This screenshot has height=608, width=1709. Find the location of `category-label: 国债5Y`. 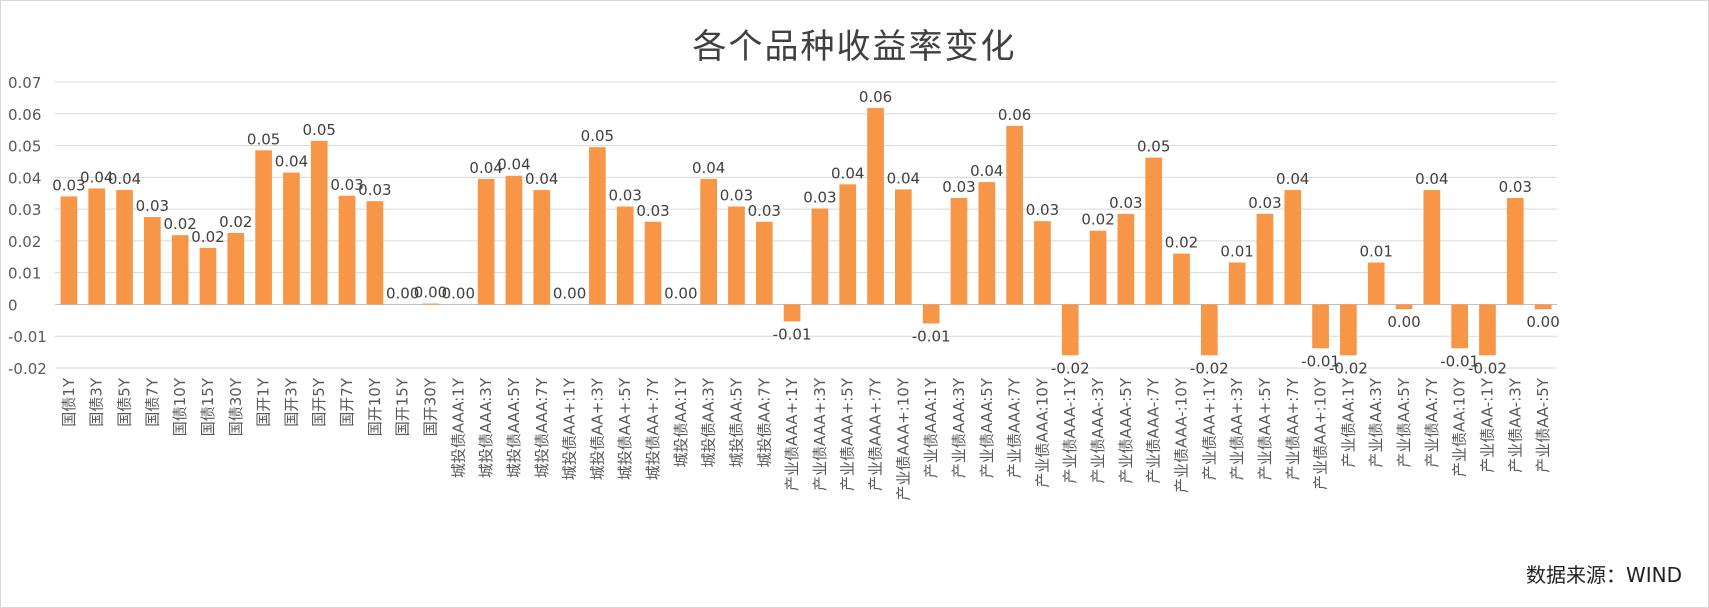

category-label: 国债5Y is located at coordinates (125, 402).